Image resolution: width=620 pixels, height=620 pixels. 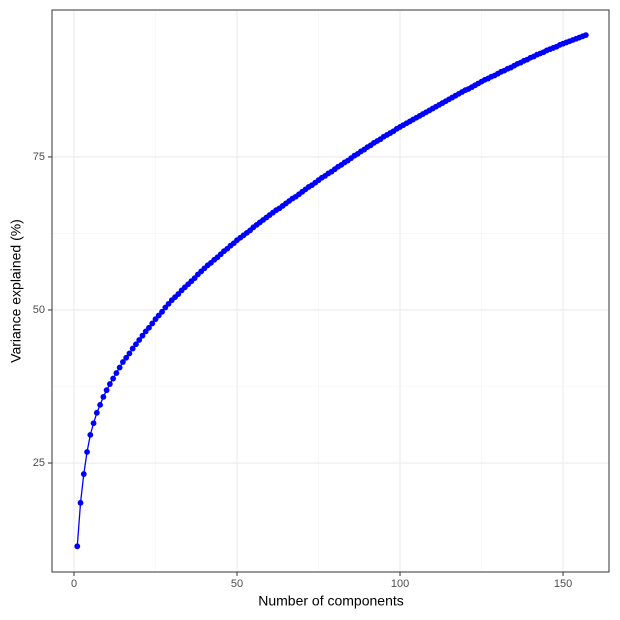 I want to click on y-axis-title: Variance explained (%), so click(x=16, y=291).